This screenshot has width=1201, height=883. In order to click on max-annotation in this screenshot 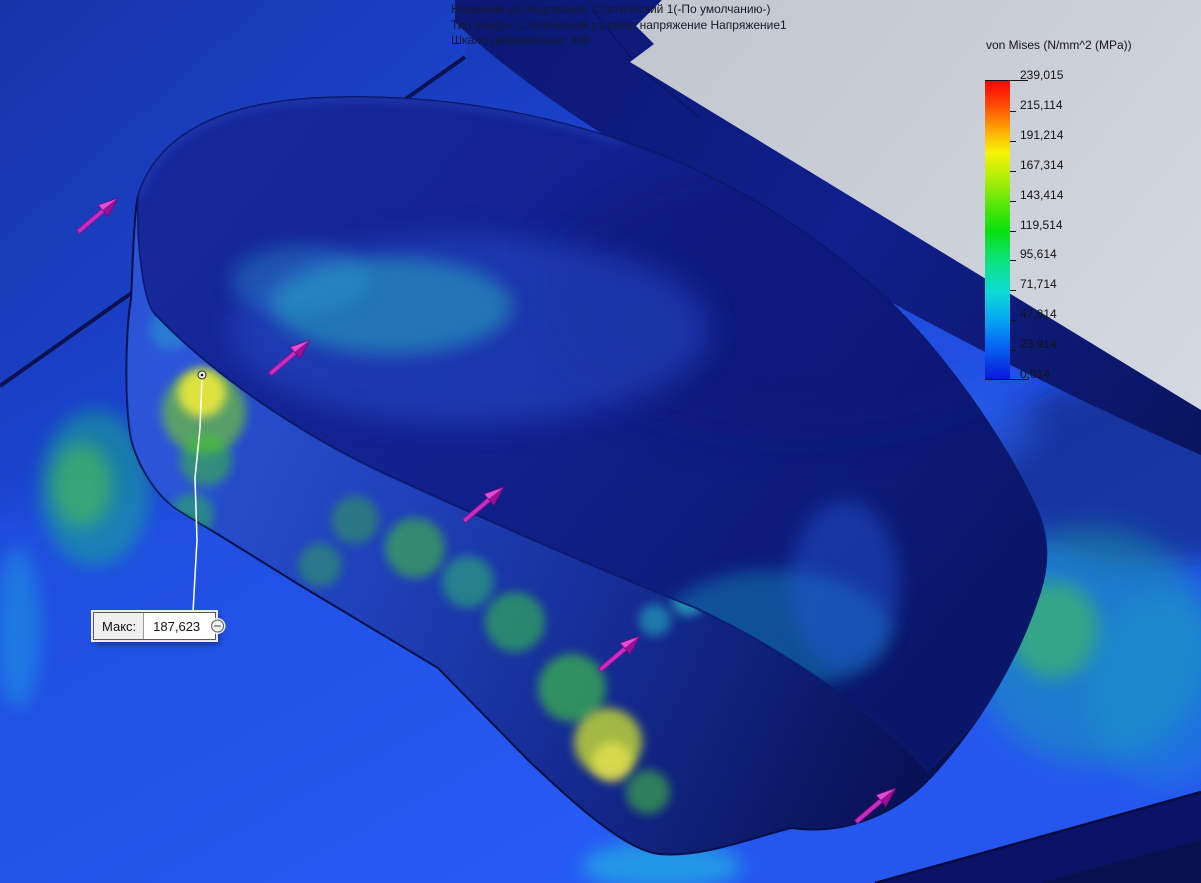, I will do `click(199, 491)`.